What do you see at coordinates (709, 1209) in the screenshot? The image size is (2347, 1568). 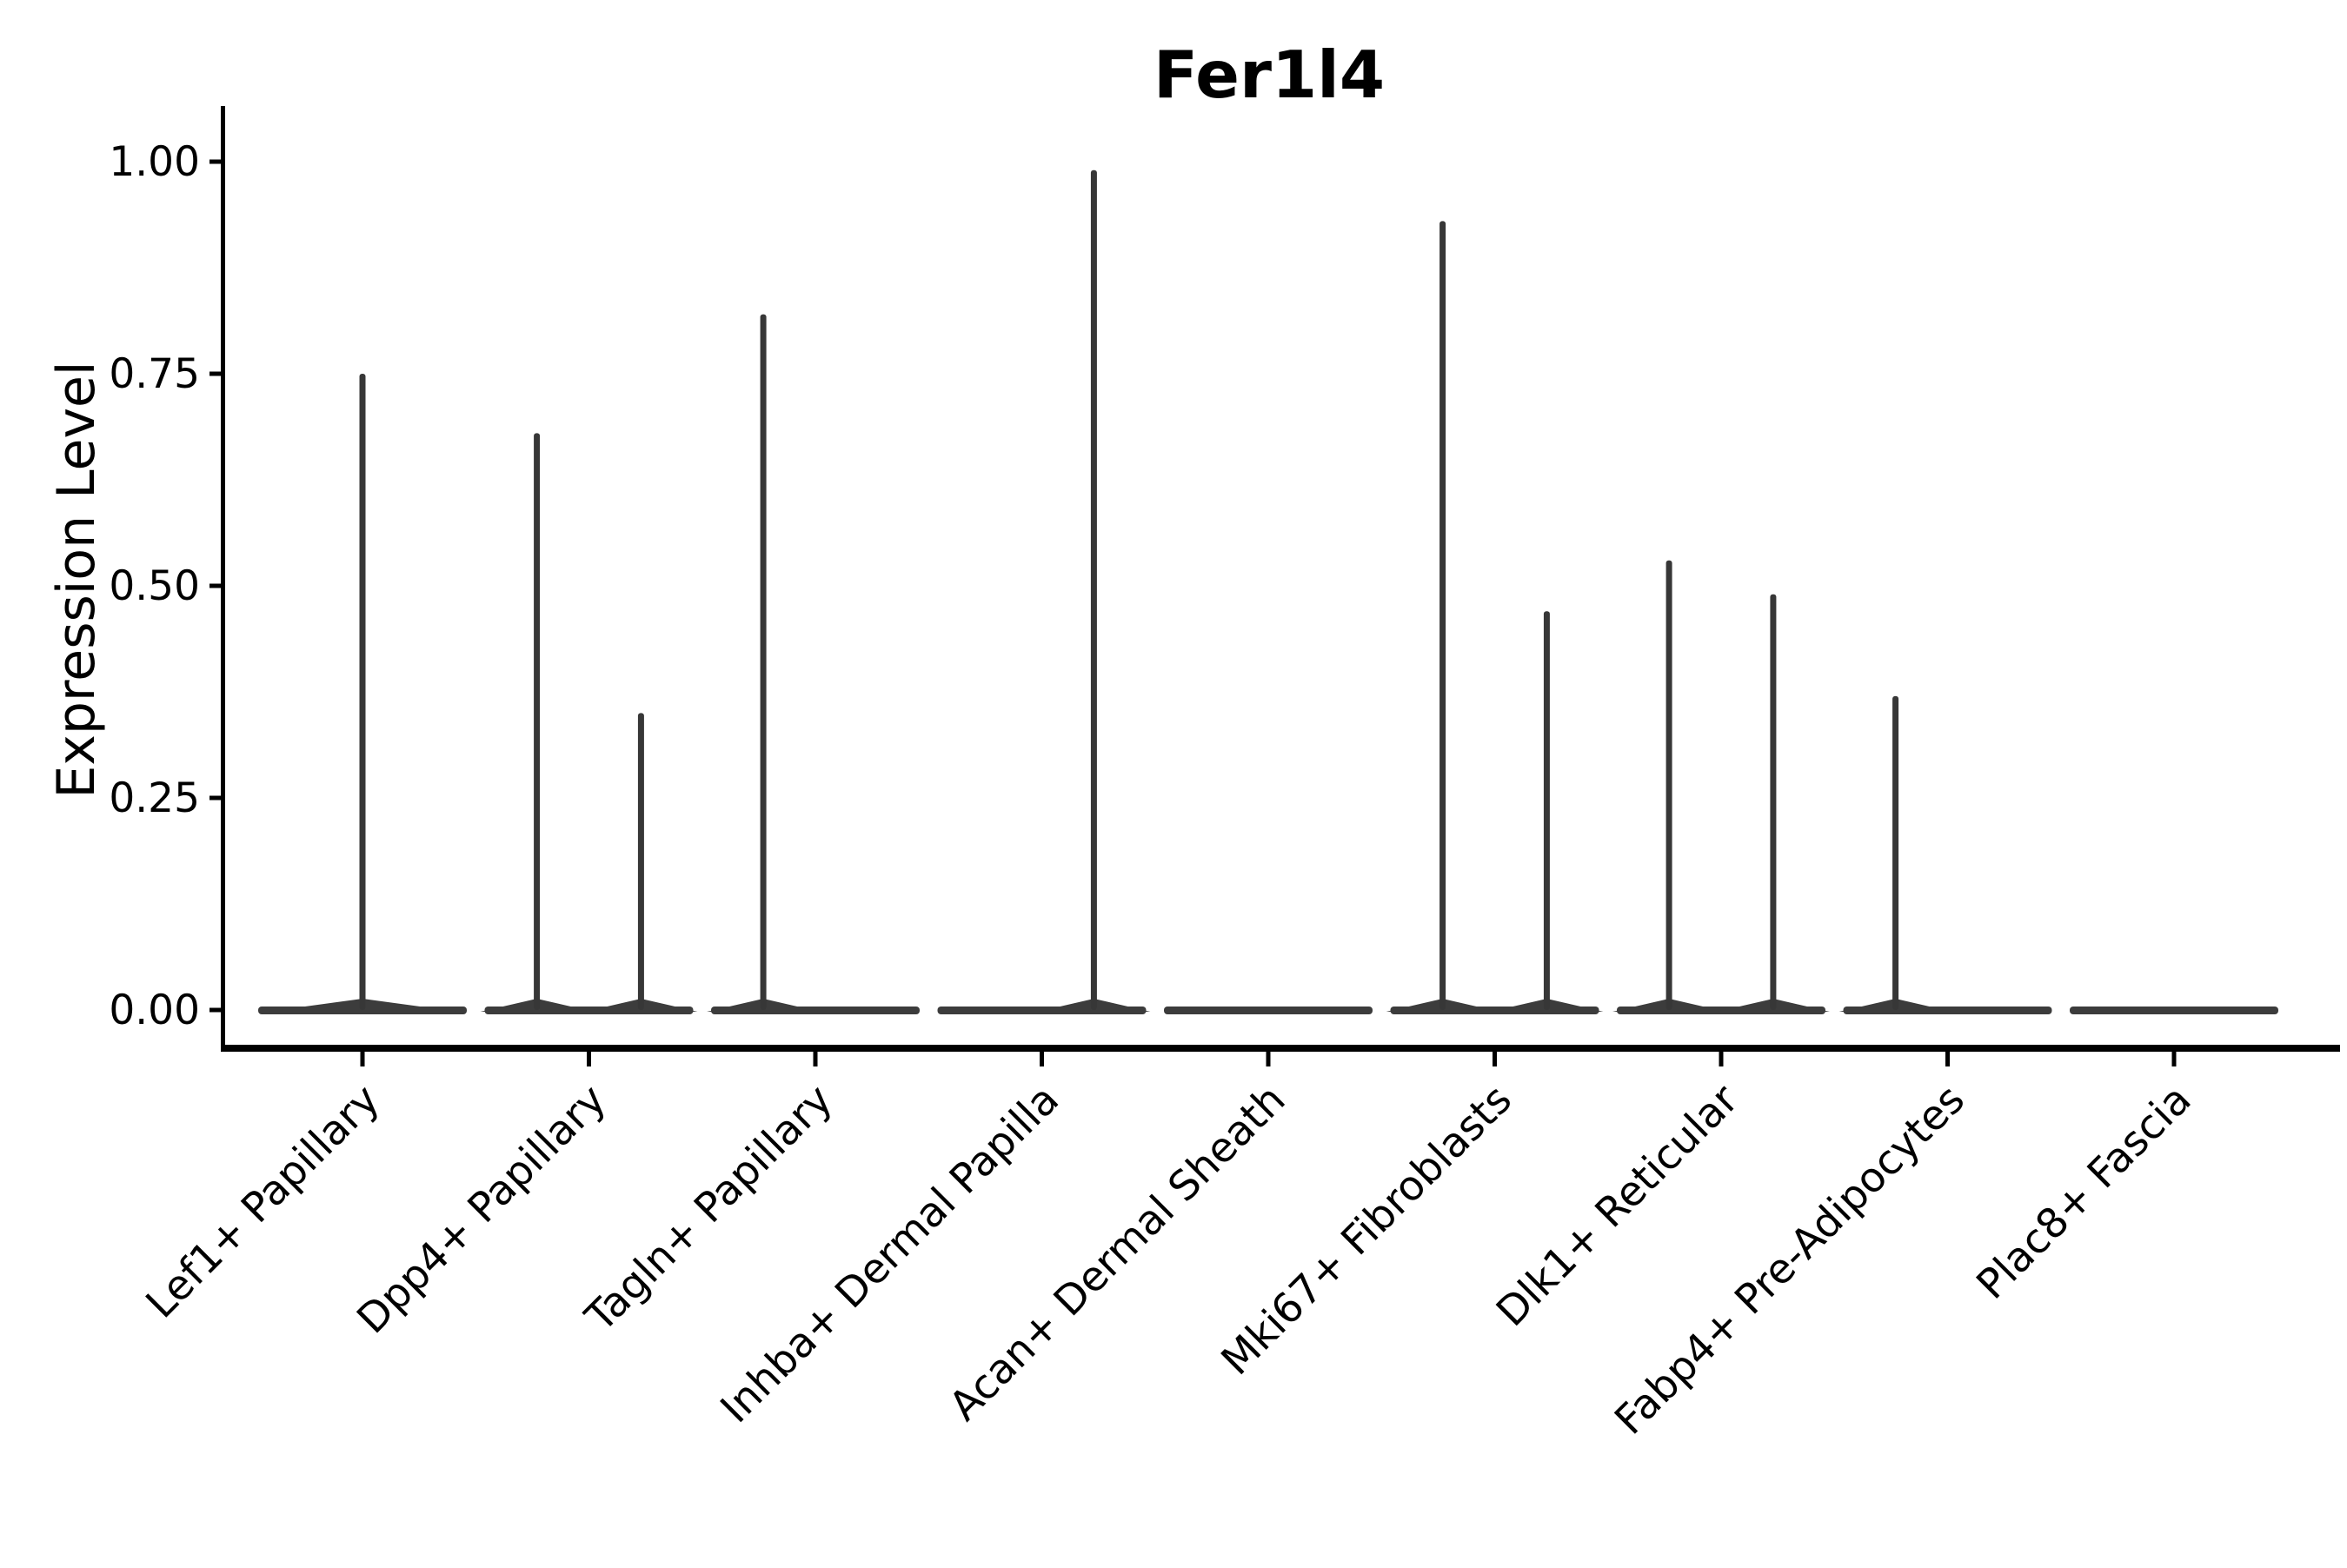 I see `x-tick-label: Tagln+ Papillary` at bounding box center [709, 1209].